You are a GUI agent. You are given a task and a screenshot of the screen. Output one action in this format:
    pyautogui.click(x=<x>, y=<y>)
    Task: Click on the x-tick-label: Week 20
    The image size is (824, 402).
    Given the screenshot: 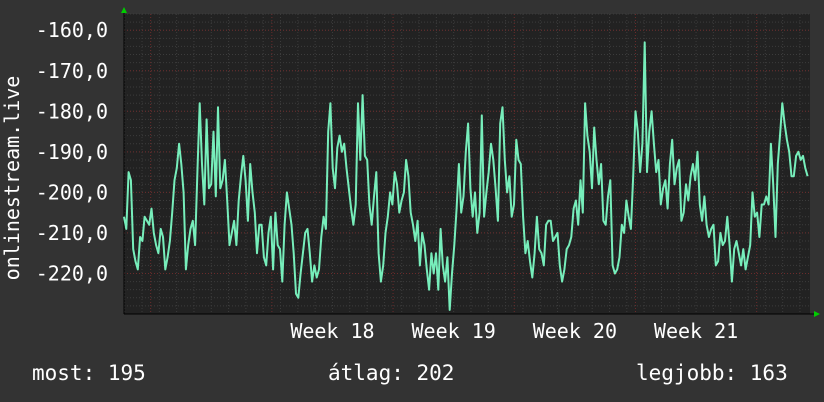 What is the action you would take?
    pyautogui.click(x=575, y=331)
    